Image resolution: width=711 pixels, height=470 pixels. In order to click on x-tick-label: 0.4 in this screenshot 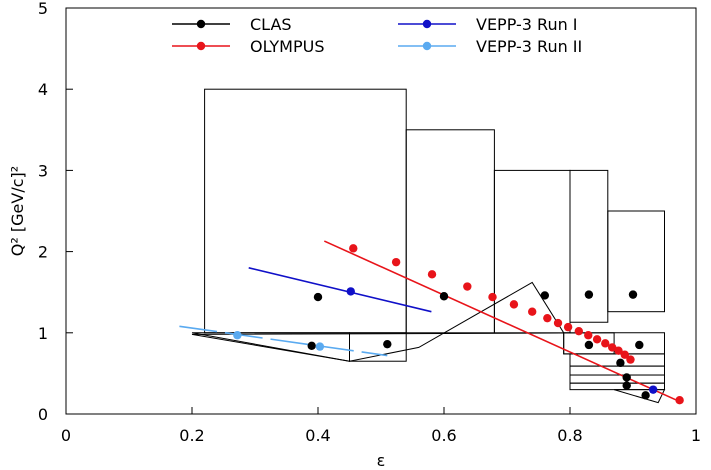, I will do `click(317, 435)`.